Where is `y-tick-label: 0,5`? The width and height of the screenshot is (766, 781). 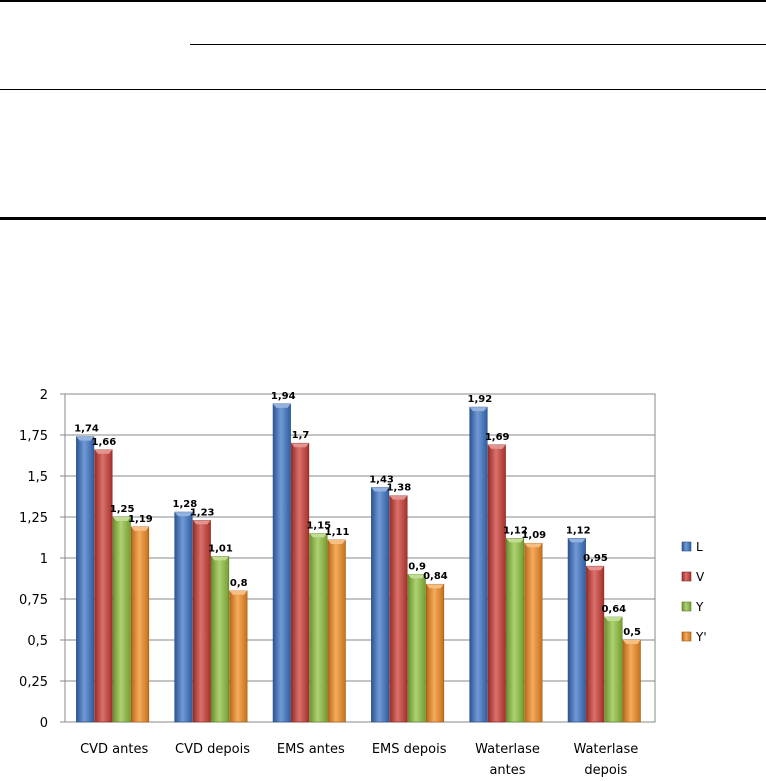 y-tick-label: 0,5 is located at coordinates (37, 641).